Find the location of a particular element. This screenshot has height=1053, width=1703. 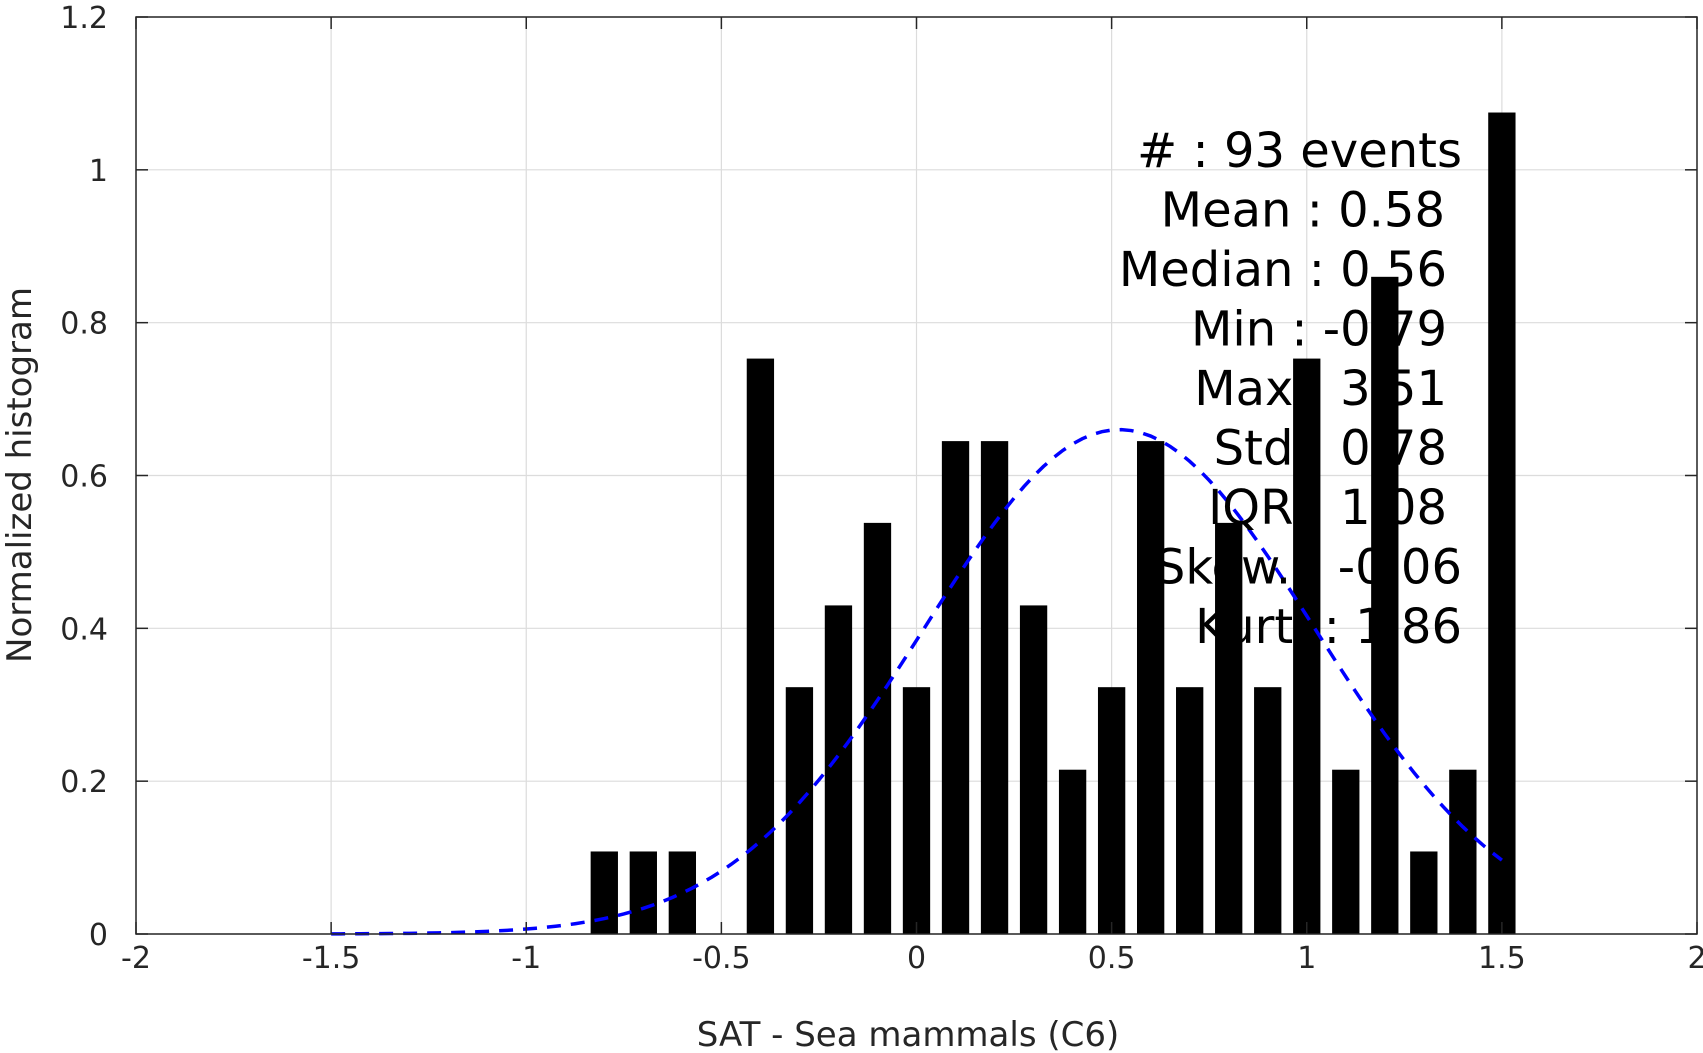

x-tick-label: -2 is located at coordinates (136, 958).